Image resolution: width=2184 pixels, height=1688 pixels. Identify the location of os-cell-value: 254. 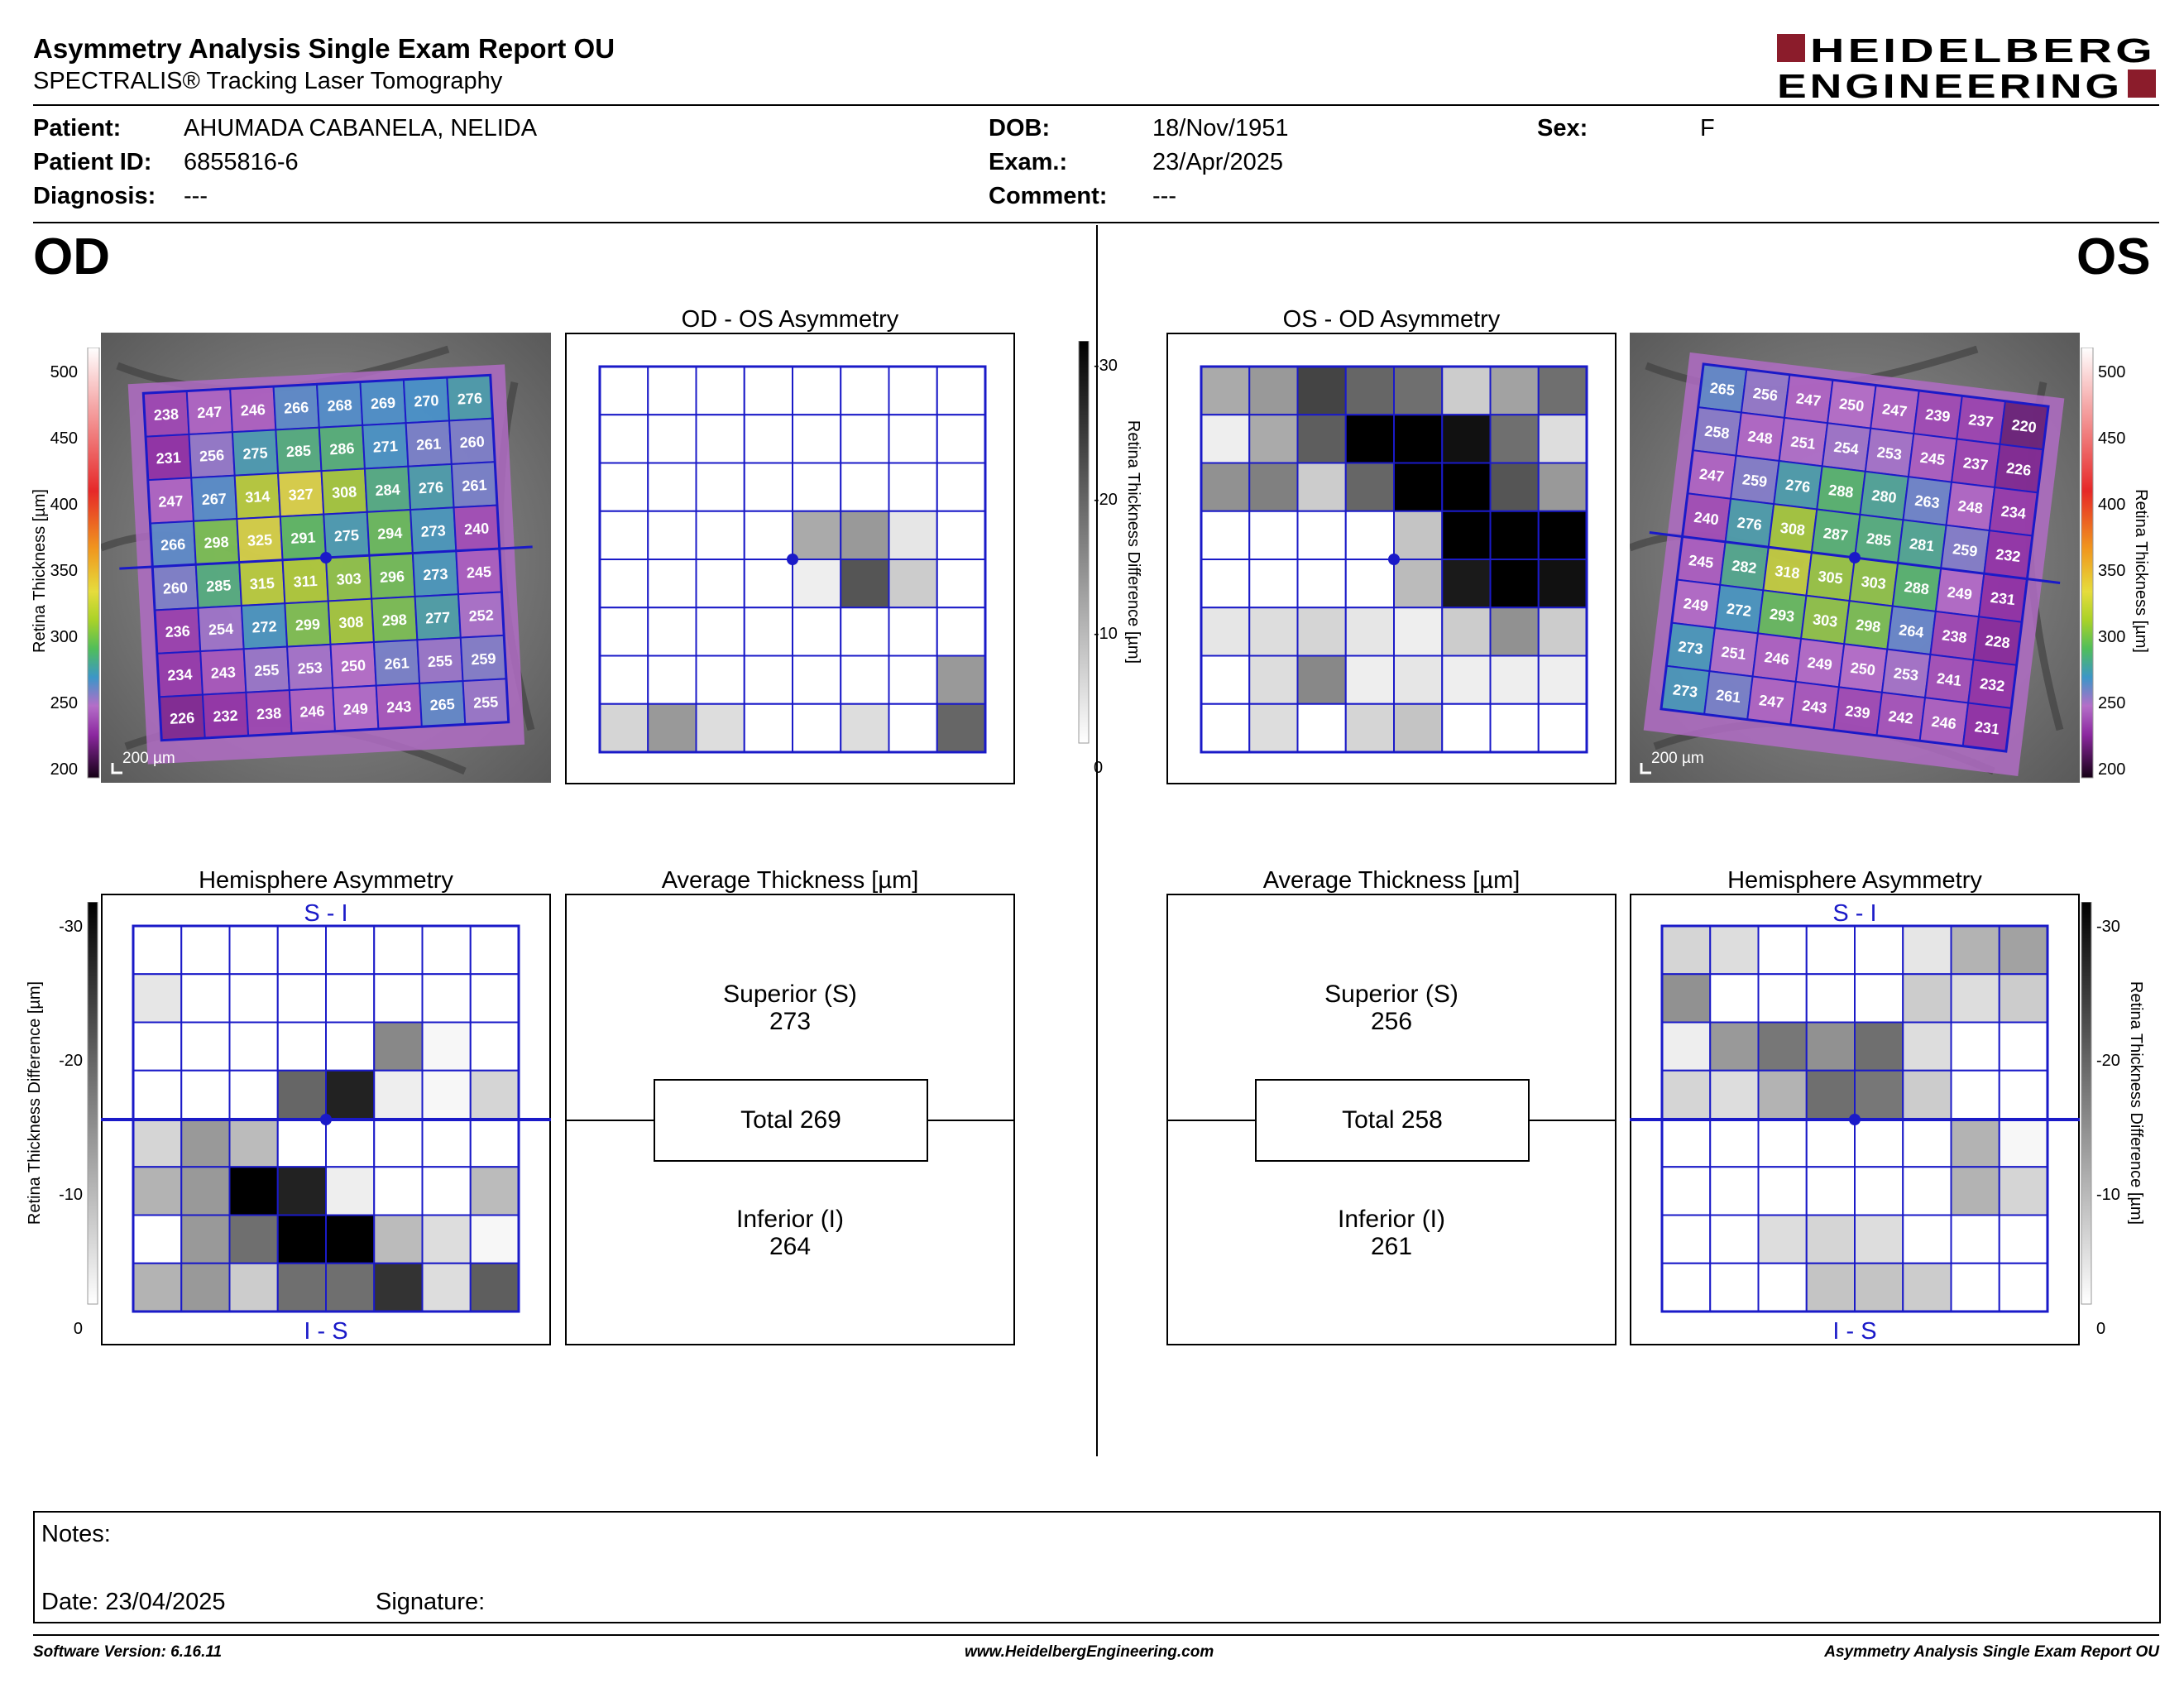
(1846, 448).